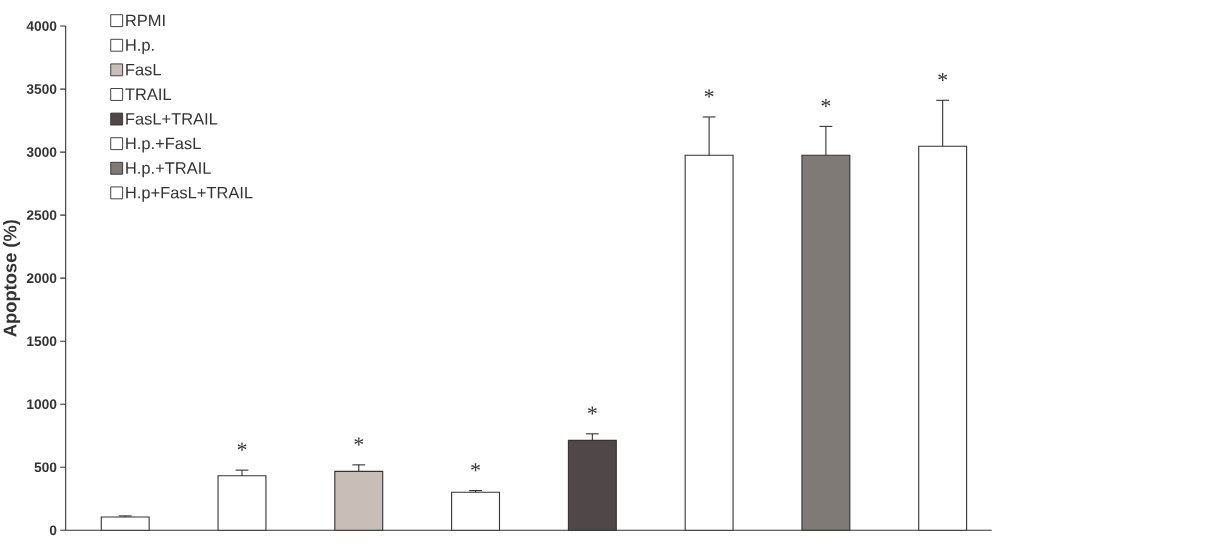 The image size is (1207, 545). What do you see at coordinates (42, 404) in the screenshot?
I see `y-tick-label: 1000` at bounding box center [42, 404].